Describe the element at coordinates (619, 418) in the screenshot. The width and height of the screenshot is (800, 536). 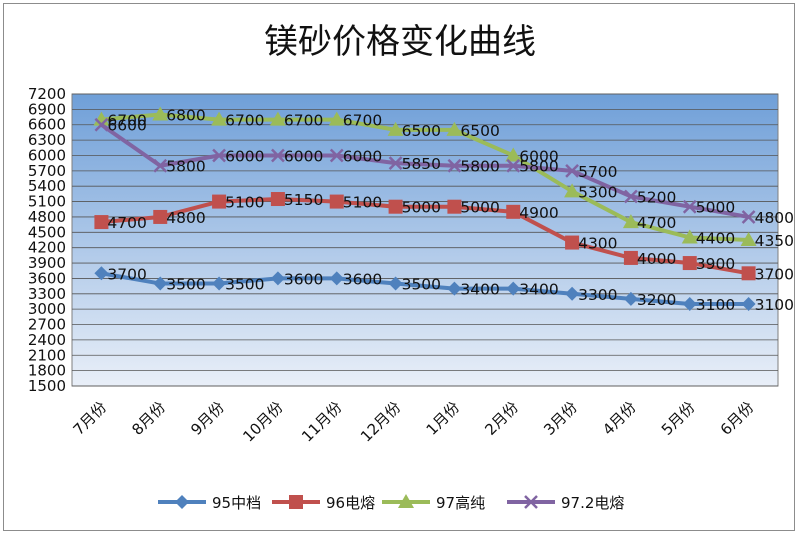
I see `x-tick-label: 4月份` at that location.